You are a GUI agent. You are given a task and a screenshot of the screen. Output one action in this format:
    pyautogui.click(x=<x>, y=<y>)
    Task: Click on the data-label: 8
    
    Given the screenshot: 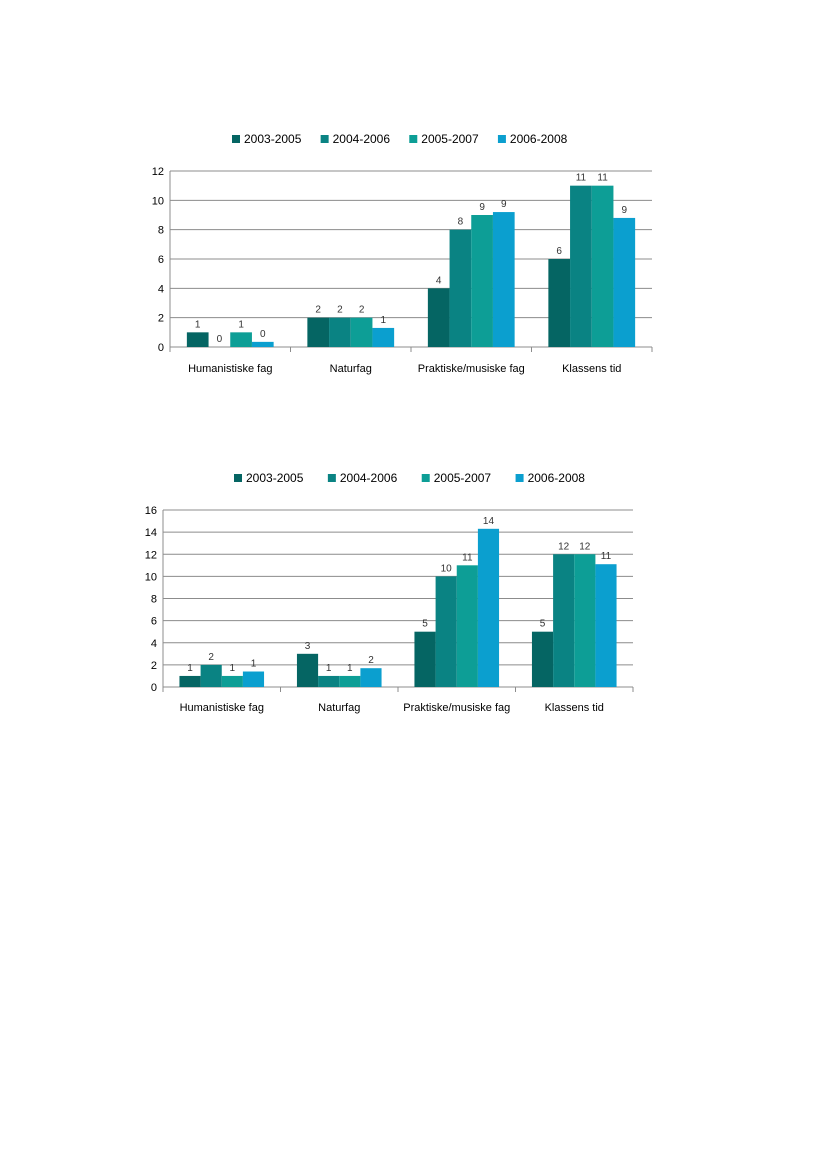 What is the action you would take?
    pyautogui.click(x=461, y=222)
    